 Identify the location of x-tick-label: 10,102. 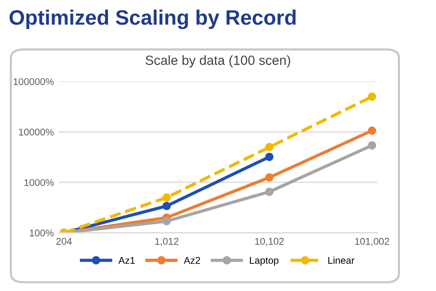
(269, 242).